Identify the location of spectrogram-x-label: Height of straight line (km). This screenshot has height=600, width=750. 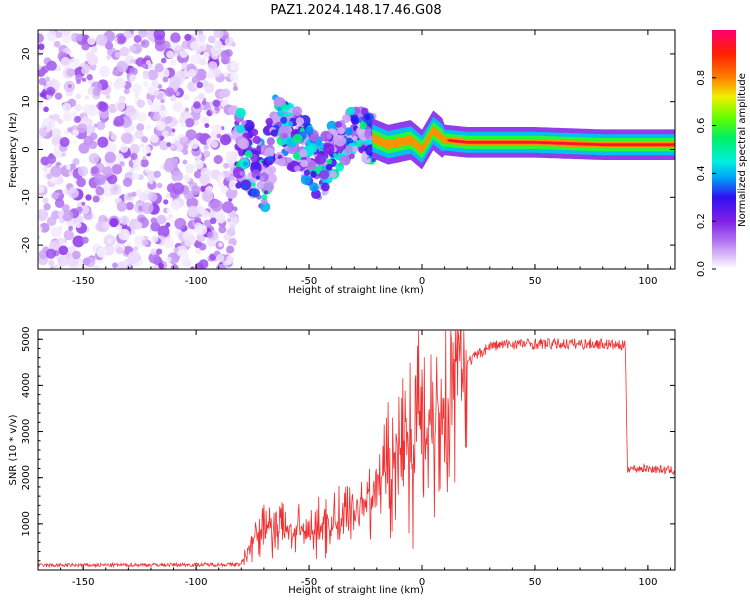
(356, 290).